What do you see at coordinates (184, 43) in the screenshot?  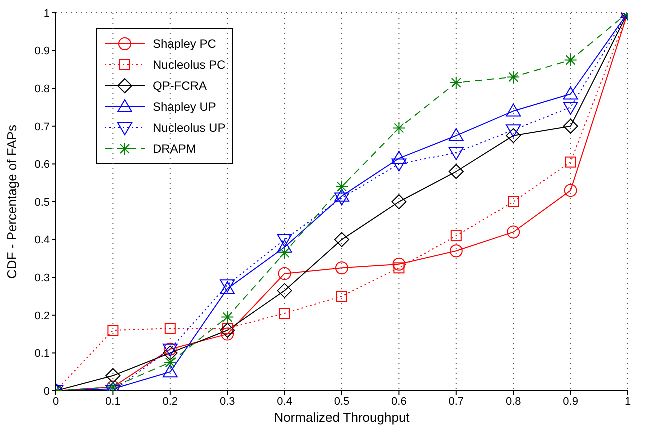 I see `legend-label: Shapley PC` at bounding box center [184, 43].